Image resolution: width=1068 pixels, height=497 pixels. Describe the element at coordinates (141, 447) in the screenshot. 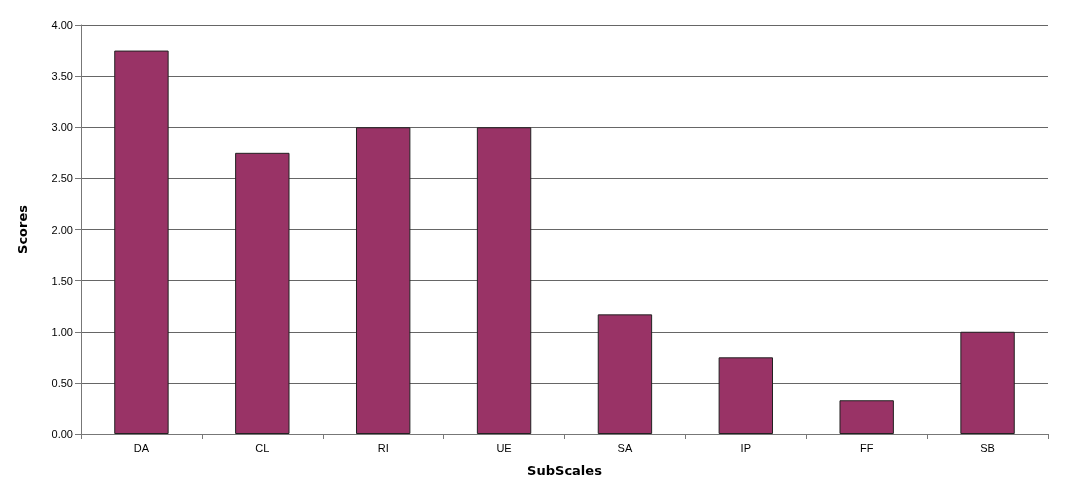

I see `x-tick-label: DA` at that location.